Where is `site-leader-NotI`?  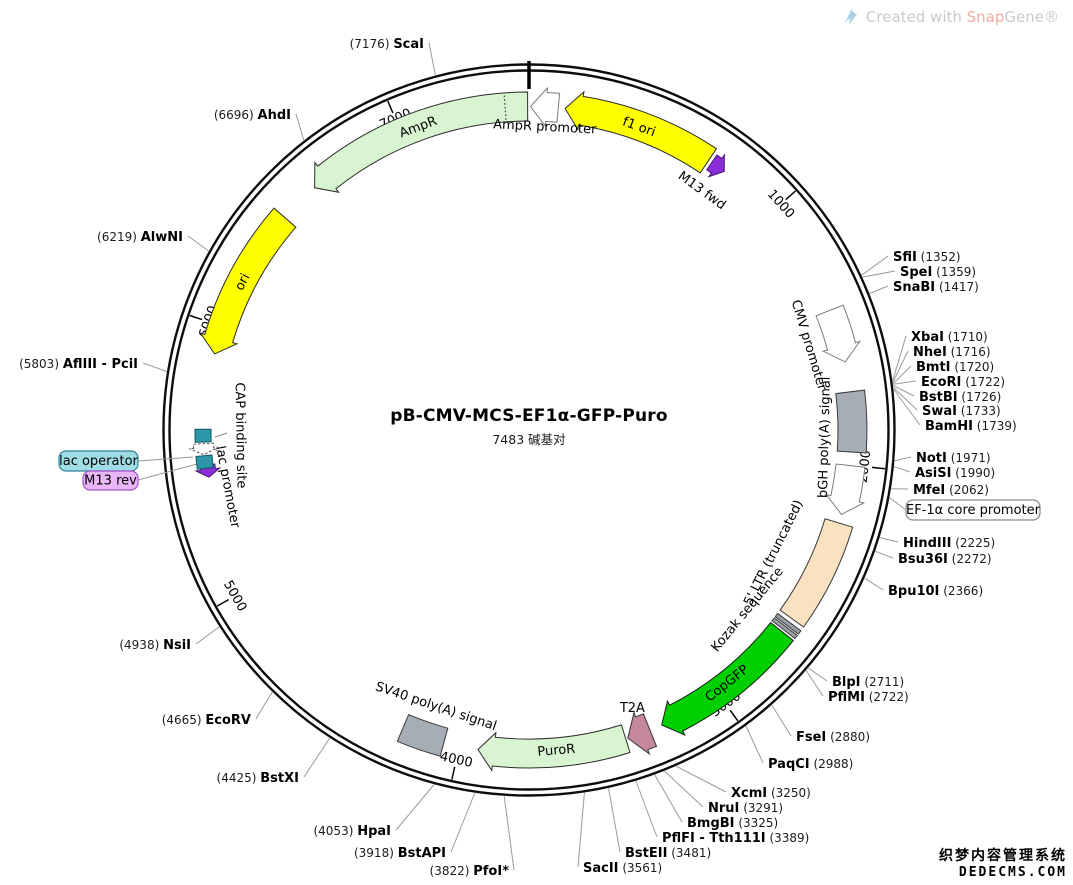
site-leader-NotI is located at coordinates (903, 459).